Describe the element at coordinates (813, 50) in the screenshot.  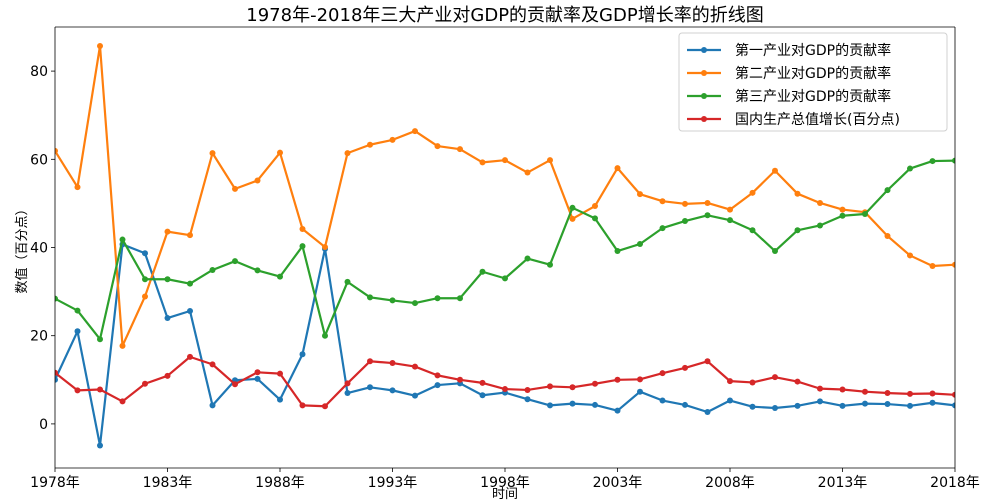
I see `legend-label: 第一产业对GDP的贡献率` at that location.